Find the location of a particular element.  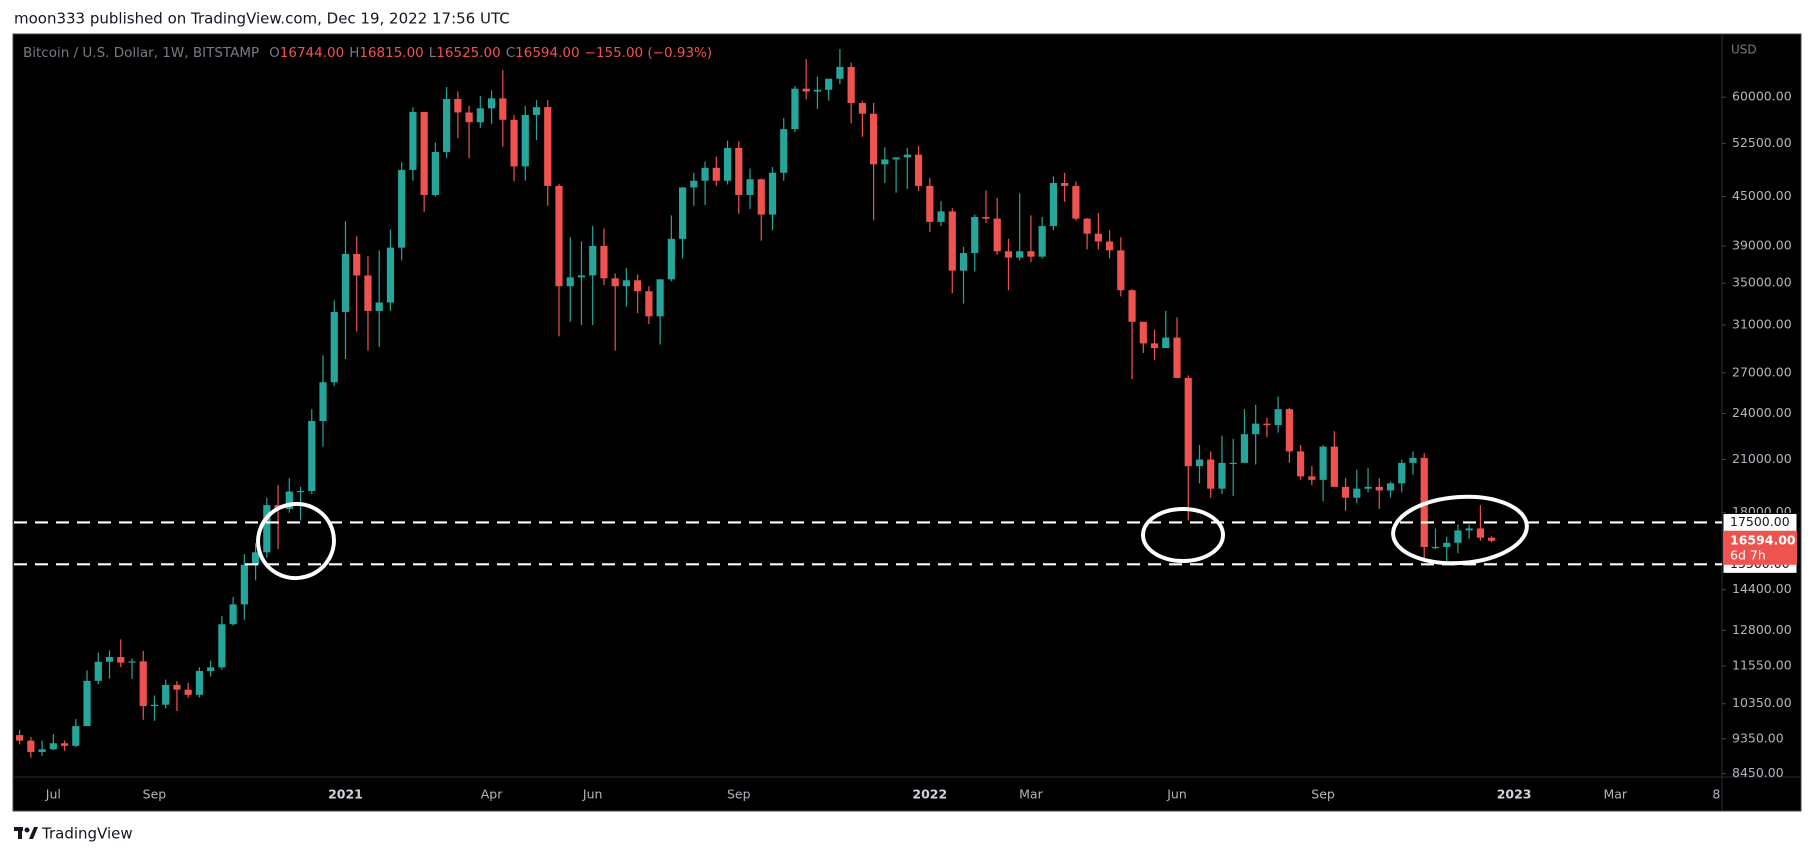

legend-value: 16815.00 is located at coordinates (391, 53).